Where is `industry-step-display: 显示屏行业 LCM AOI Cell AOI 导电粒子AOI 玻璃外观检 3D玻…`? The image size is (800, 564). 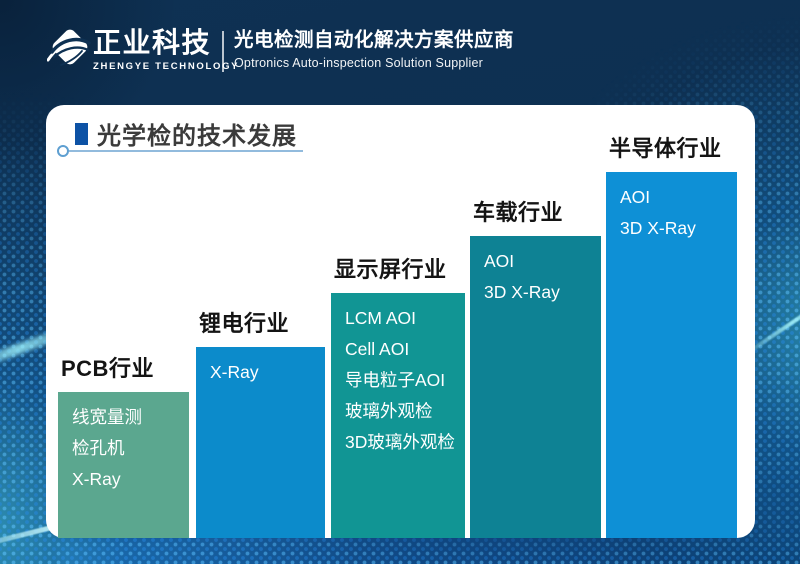 industry-step-display: 显示屏行业 LCM AOI Cell AOI 导电粒子AOI 玻璃外观检 3D玻… is located at coordinates (398, 395).